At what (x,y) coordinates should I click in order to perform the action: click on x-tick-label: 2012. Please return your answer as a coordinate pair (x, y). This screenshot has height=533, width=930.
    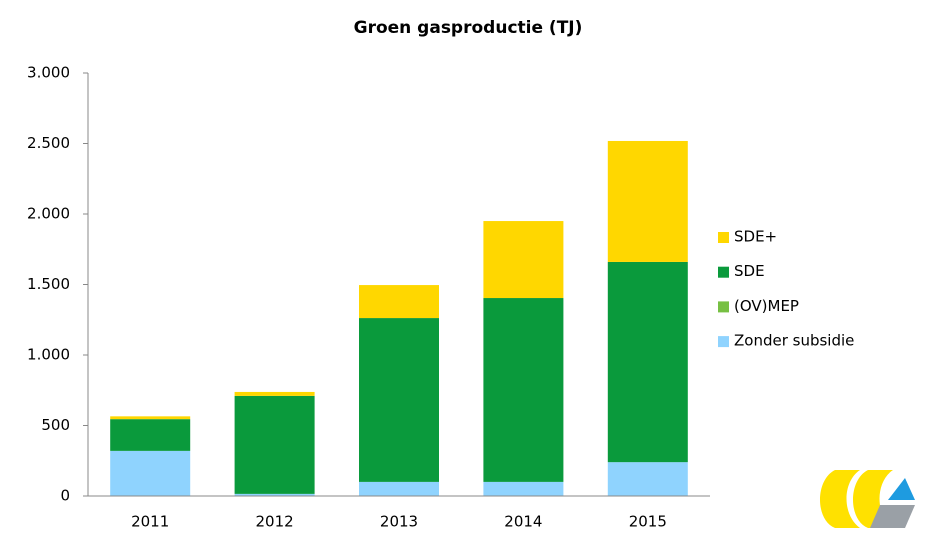
    Looking at the image, I should click on (275, 522).